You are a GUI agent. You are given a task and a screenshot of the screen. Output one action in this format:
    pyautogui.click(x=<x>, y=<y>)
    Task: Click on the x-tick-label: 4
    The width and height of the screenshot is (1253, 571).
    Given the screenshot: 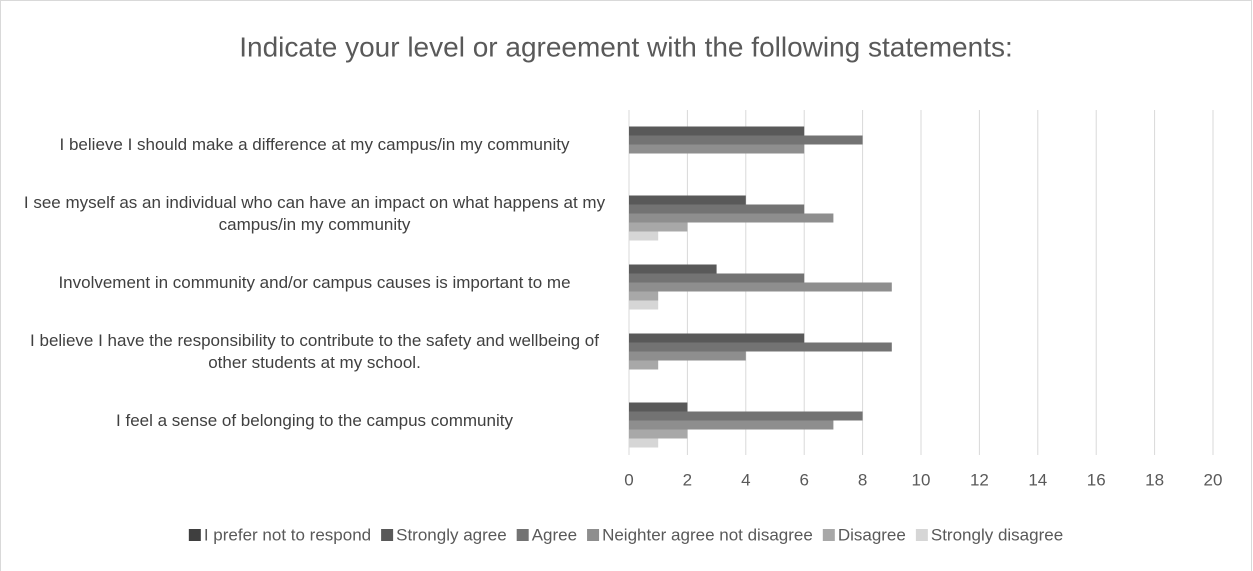 What is the action you would take?
    pyautogui.click(x=745, y=479)
    